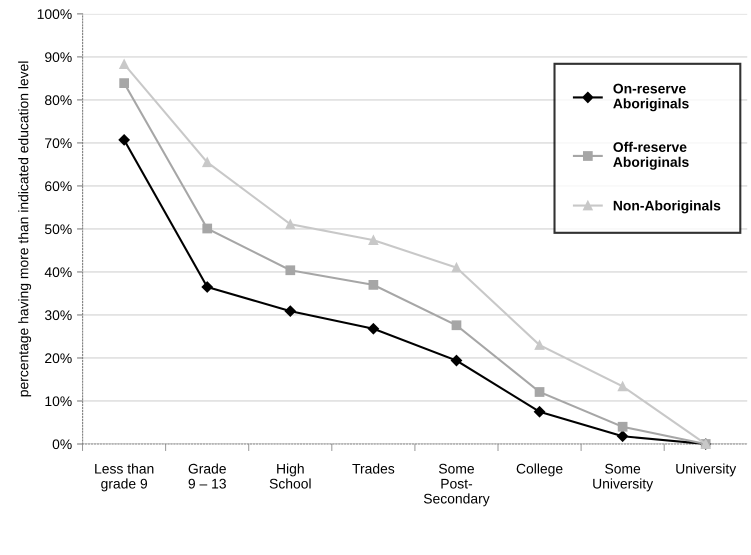 The width and height of the screenshot is (751, 555). Describe the element at coordinates (58, 57) in the screenshot. I see `y-tick-label: 90%` at that location.